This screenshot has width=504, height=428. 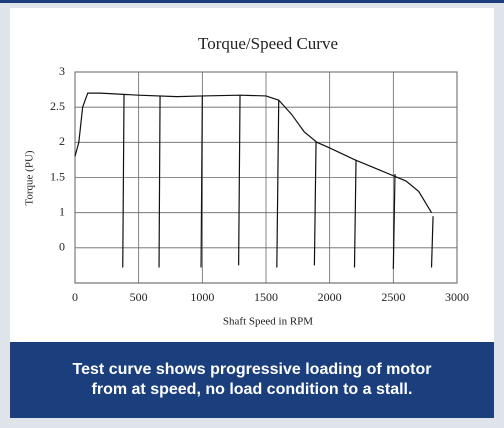 What do you see at coordinates (57, 106) in the screenshot?
I see `y-tick-label: 2.5` at bounding box center [57, 106].